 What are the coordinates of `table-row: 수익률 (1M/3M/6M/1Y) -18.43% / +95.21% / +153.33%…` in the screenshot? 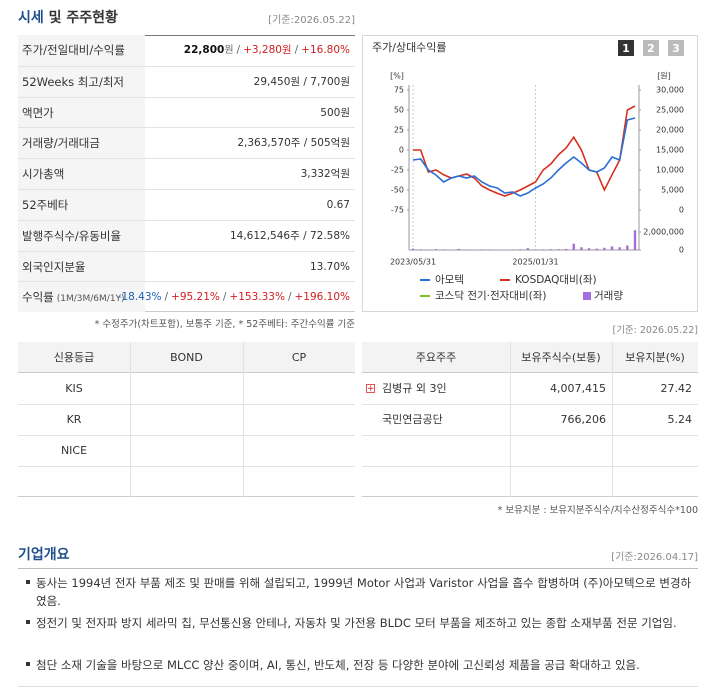 It's located at (186, 297).